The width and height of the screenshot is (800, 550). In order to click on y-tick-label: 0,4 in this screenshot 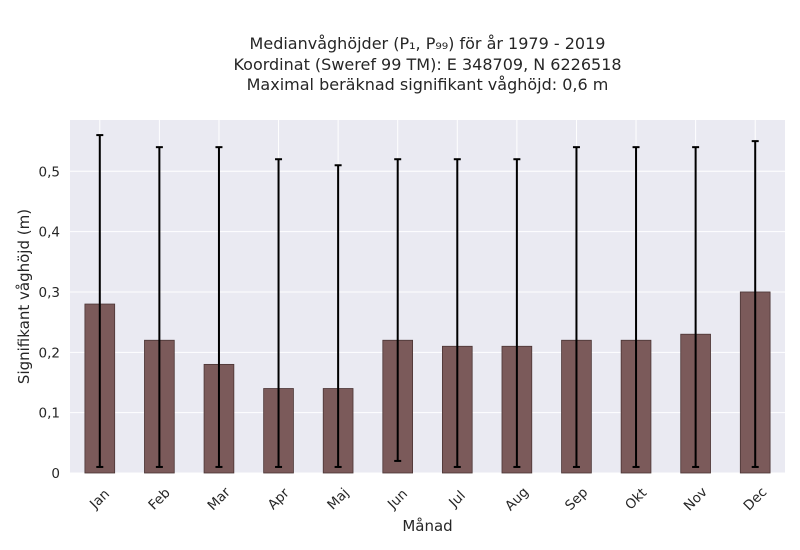, I will do `click(49, 233)`.